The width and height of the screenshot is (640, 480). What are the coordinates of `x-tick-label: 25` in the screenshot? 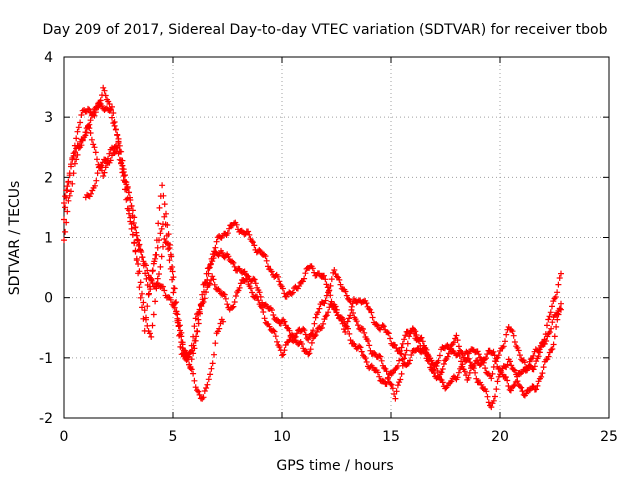 It's located at (609, 437).